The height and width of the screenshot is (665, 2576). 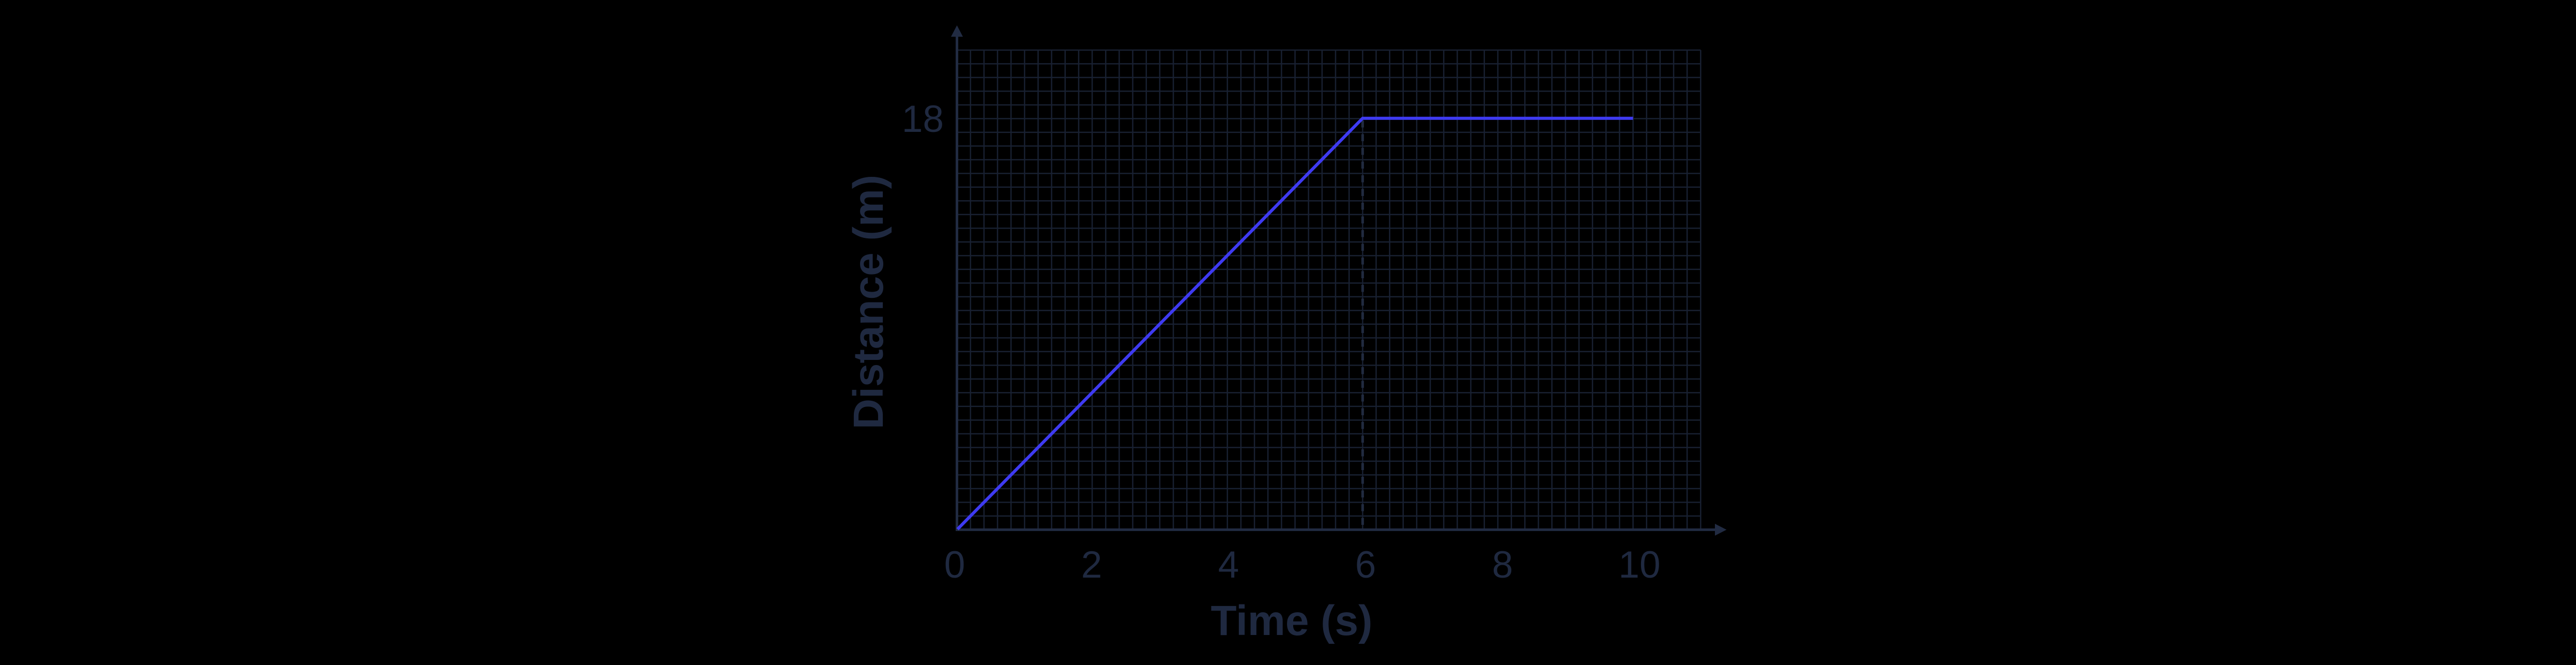 I want to click on svg-text: Time (s), so click(x=1292, y=621).